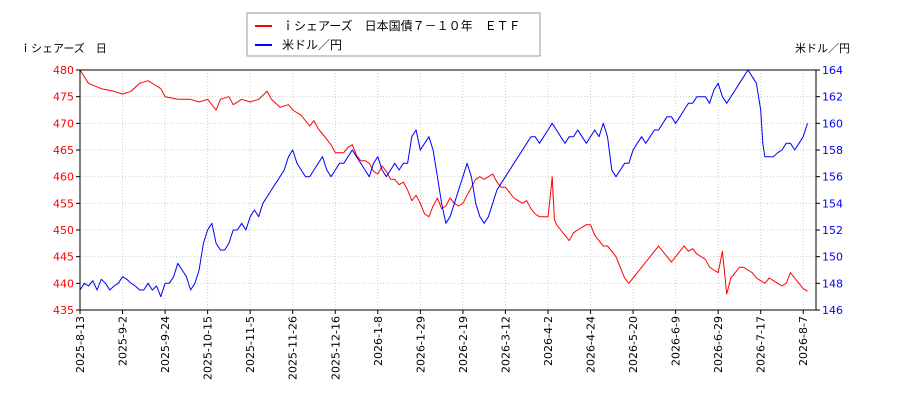 This screenshot has width=900, height=400. I want to click on left-tick-label: 445, so click(63, 257).